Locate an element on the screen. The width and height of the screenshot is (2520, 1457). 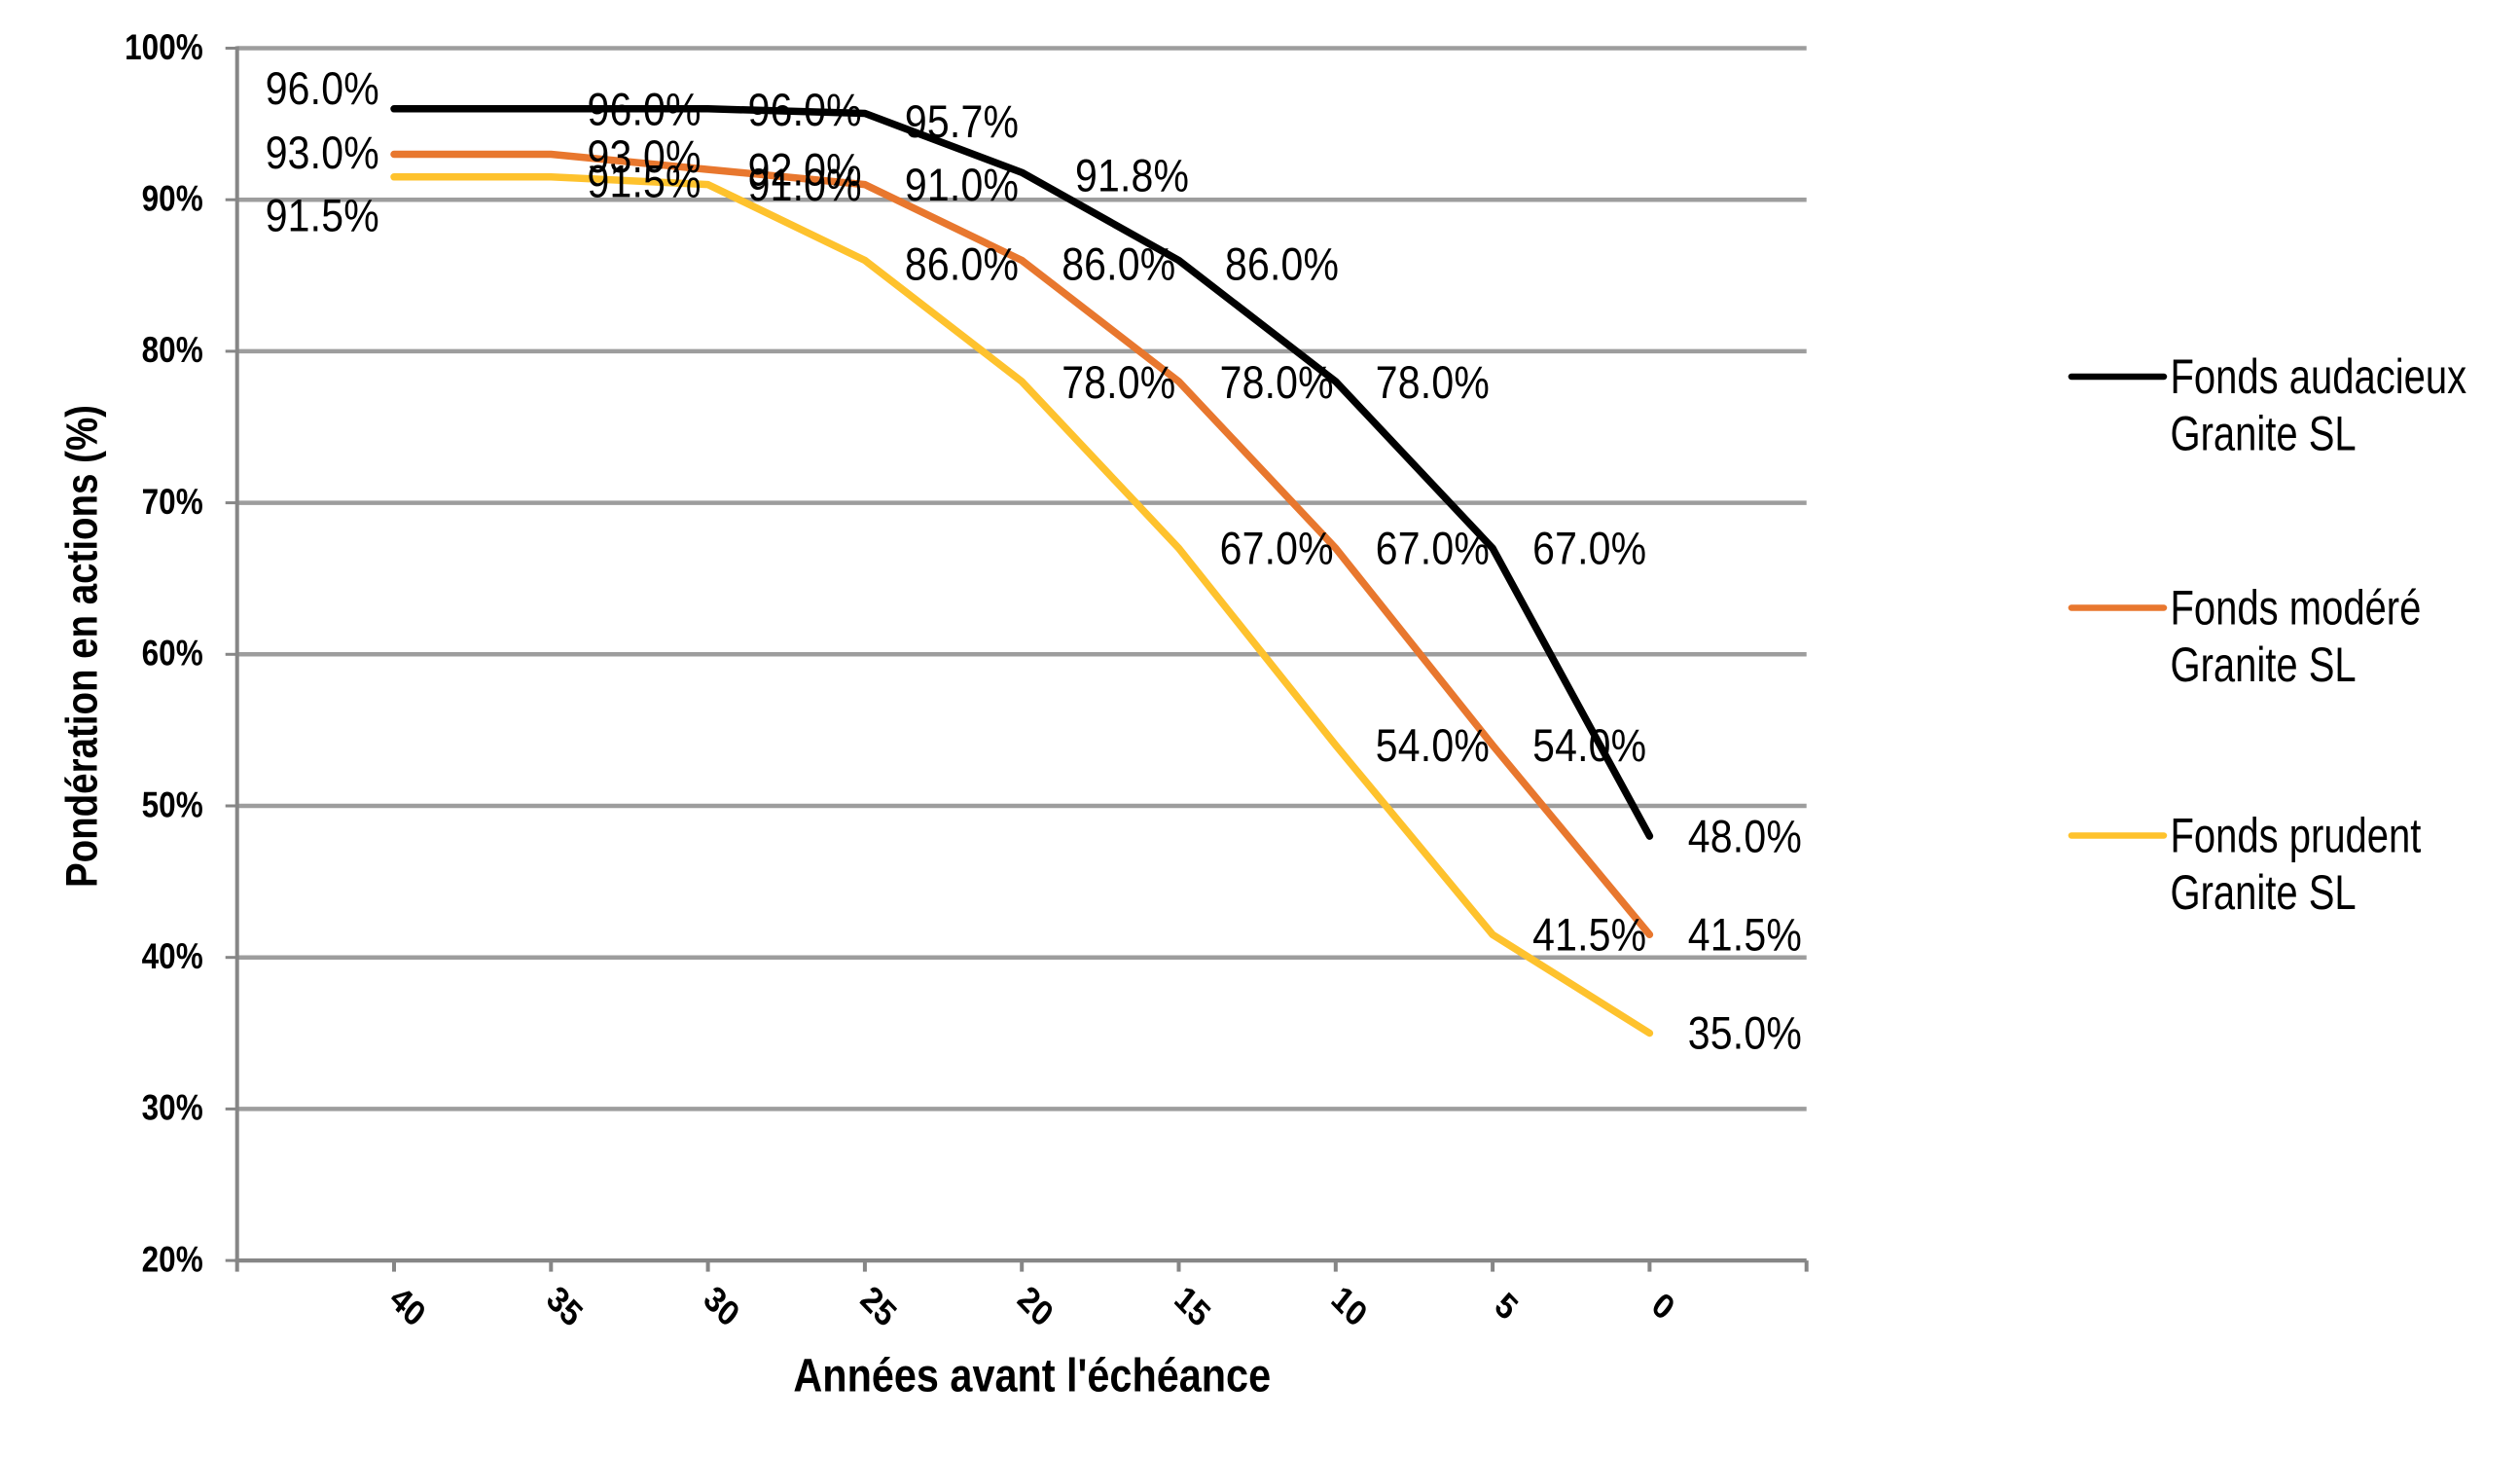
svg-text: 30% is located at coordinates (172, 1108).